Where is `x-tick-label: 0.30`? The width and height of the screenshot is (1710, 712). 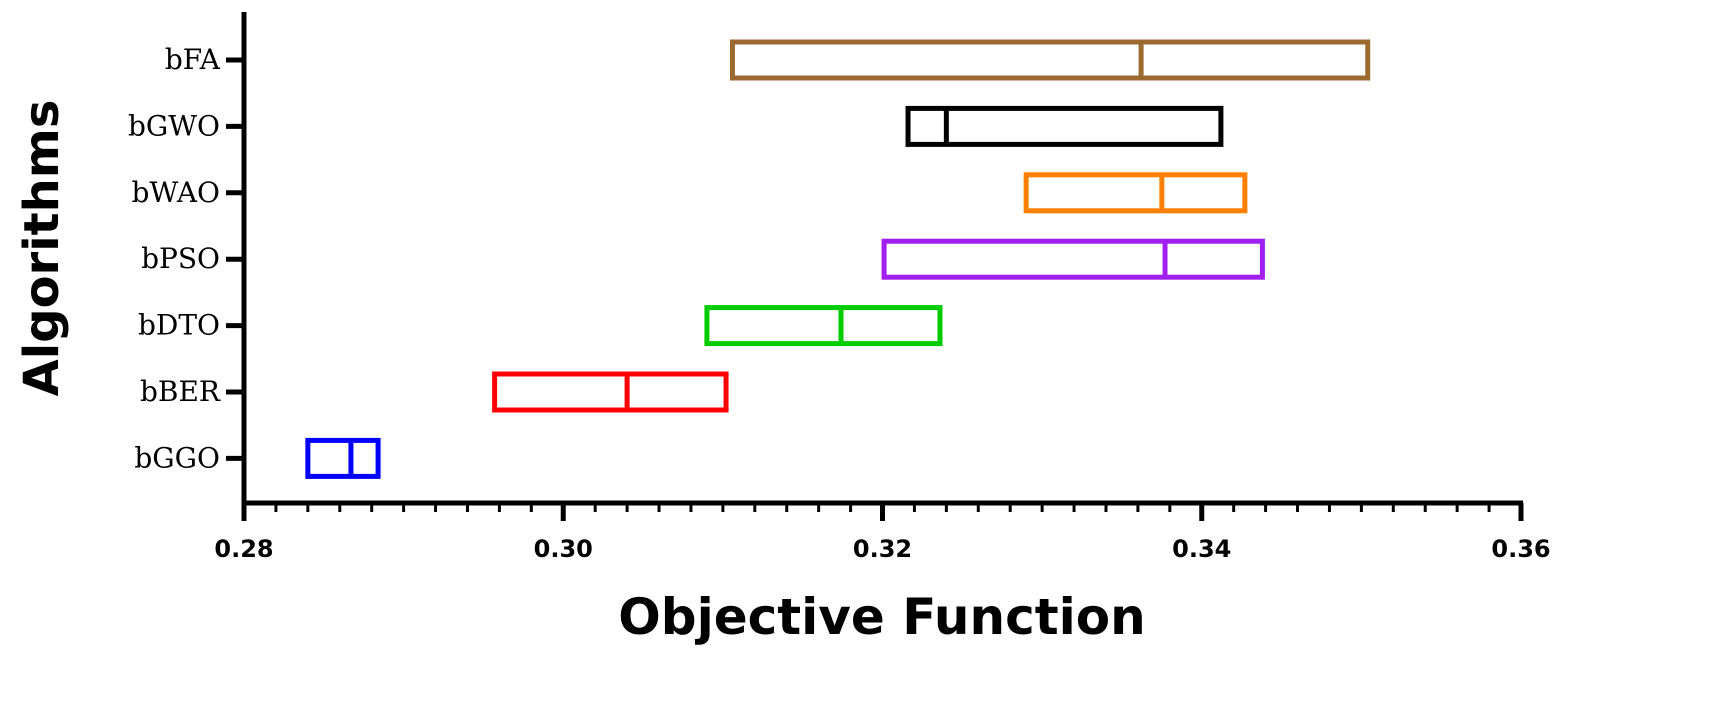 x-tick-label: 0.30 is located at coordinates (563, 549).